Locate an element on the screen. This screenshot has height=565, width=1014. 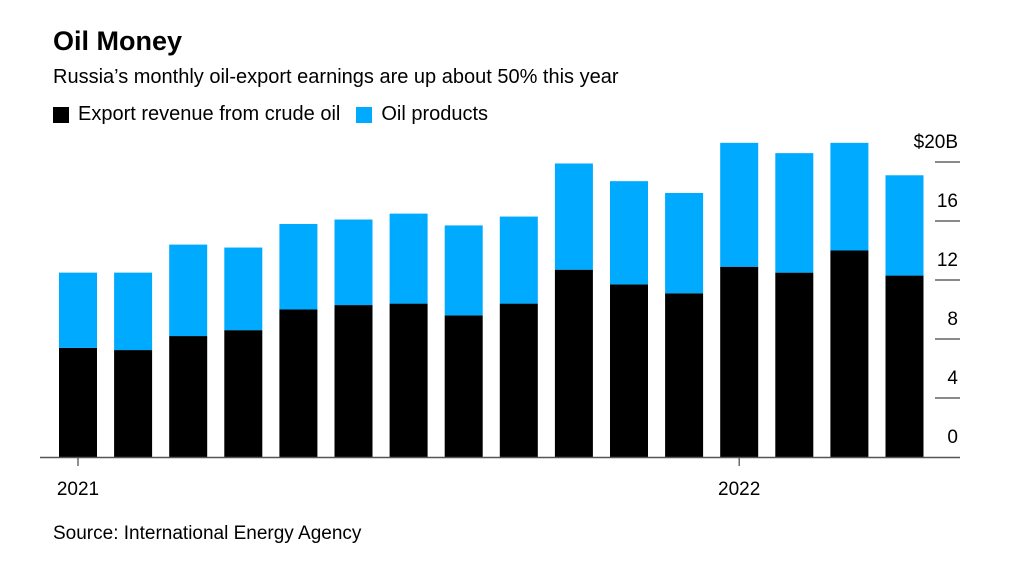
source-note: Source: International Energy Agency is located at coordinates (207, 533).